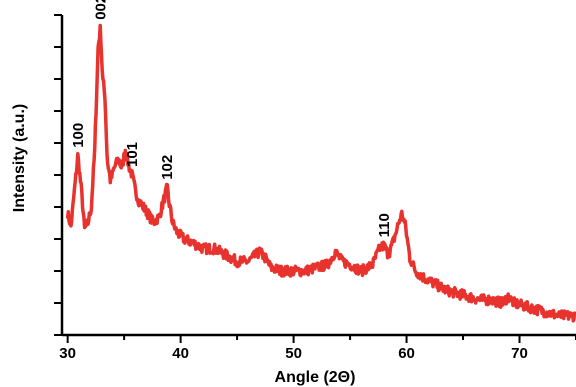 The image size is (576, 387). I want to click on y-ticks, so click(58, 175).